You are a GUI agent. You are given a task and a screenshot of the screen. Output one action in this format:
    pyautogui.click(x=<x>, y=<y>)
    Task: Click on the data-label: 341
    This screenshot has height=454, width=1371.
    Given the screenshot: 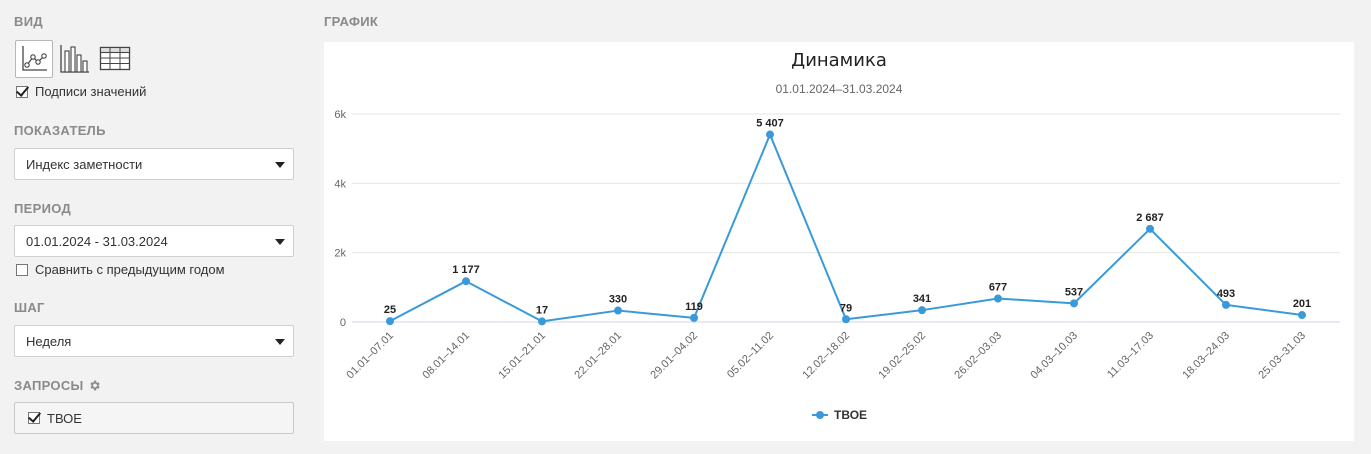 What is the action you would take?
    pyautogui.click(x=922, y=299)
    